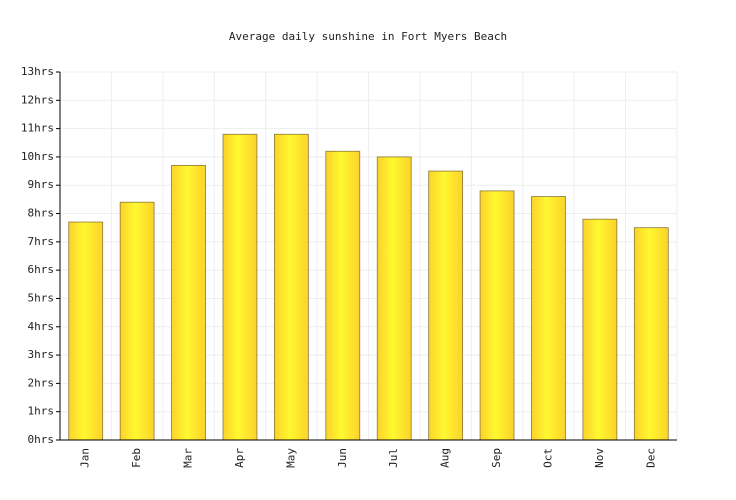 Image resolution: width=736 pixels, height=500 pixels. I want to click on x-tick-label: Jun, so click(342, 458).